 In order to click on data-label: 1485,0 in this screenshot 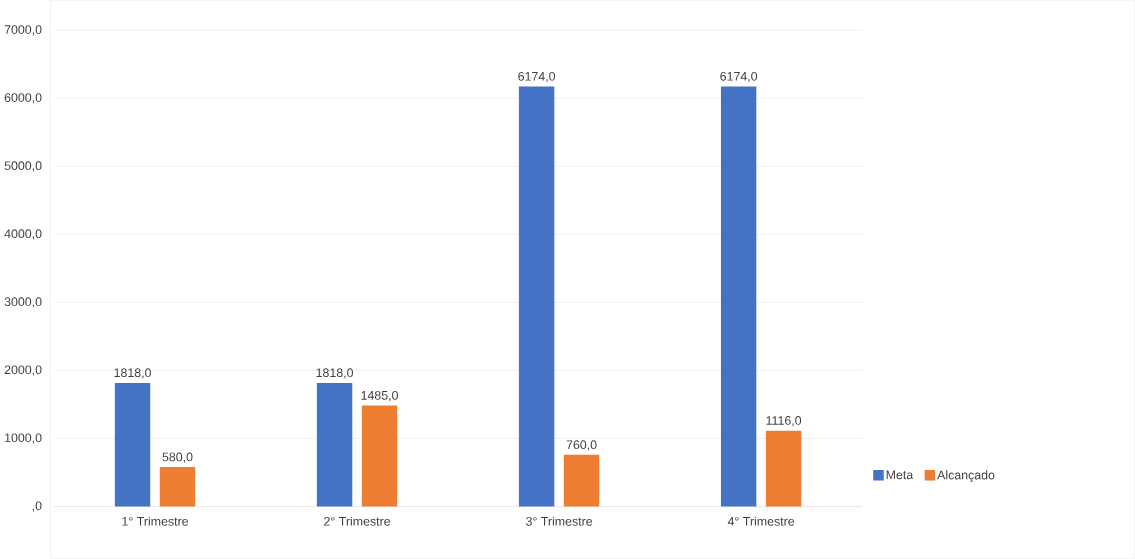, I will do `click(379, 396)`.